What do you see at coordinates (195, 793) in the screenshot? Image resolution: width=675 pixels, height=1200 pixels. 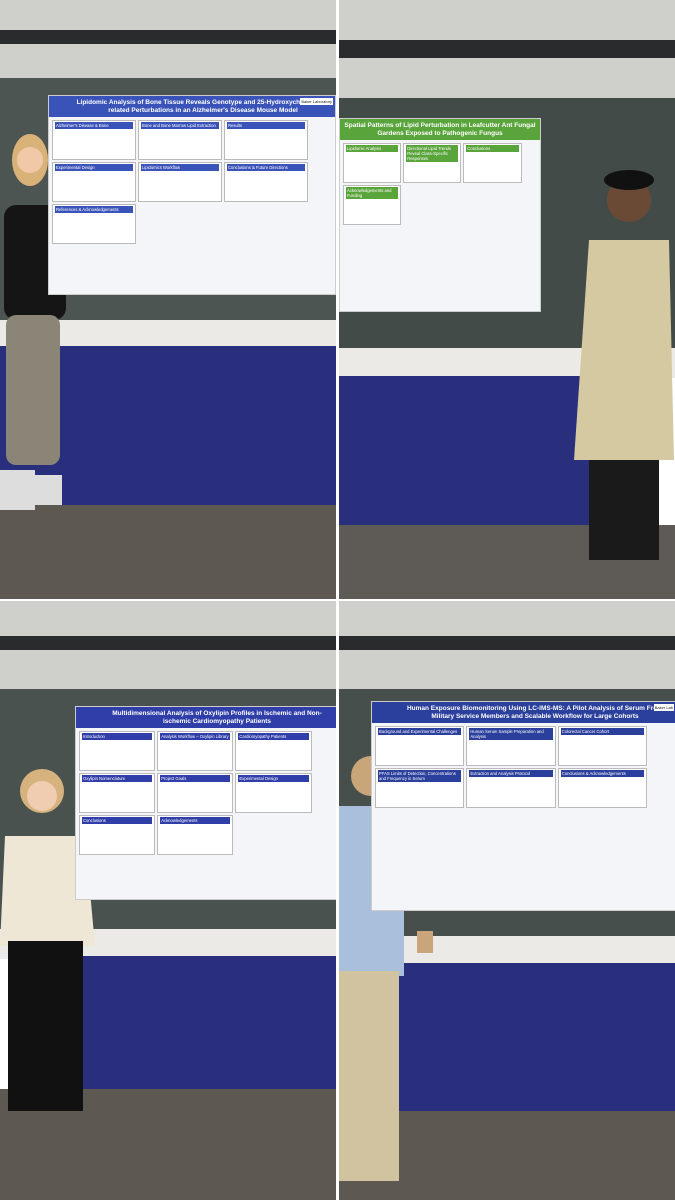 I see `poster-section: Project Goals` at bounding box center [195, 793].